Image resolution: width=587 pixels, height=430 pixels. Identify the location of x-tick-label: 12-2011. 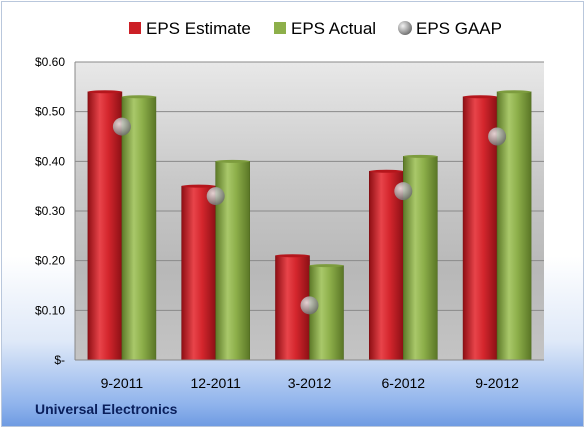
(216, 383).